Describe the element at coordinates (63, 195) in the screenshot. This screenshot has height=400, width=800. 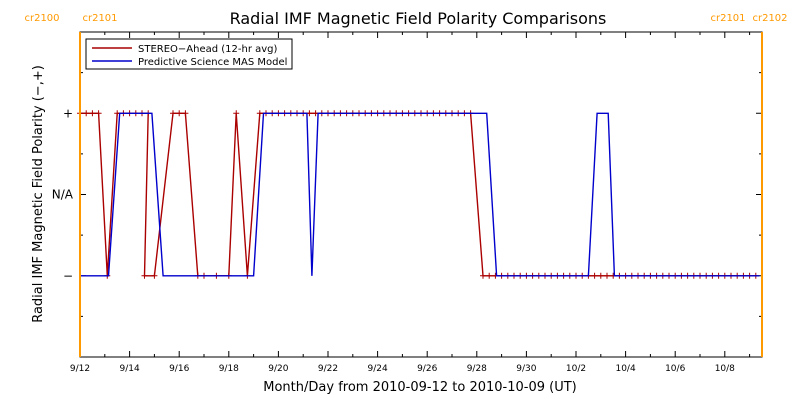
I see `y-tick-label: N/A` at that location.